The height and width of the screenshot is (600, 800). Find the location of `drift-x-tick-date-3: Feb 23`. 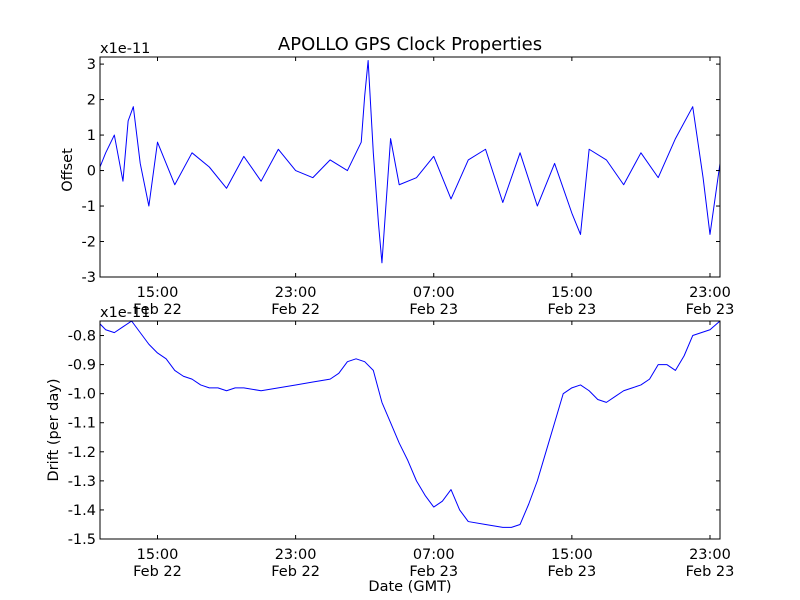

drift-x-tick-date-3: Feb 23 is located at coordinates (571, 572).